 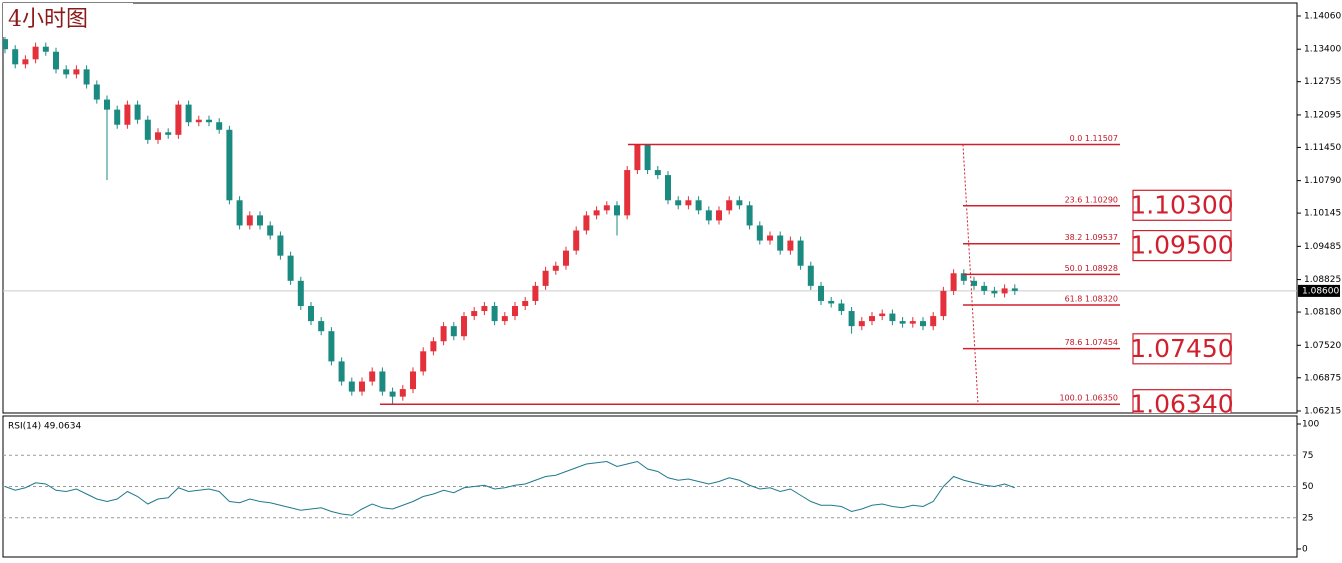 I want to click on rsi-tick-label: 0, so click(x=1305, y=550).